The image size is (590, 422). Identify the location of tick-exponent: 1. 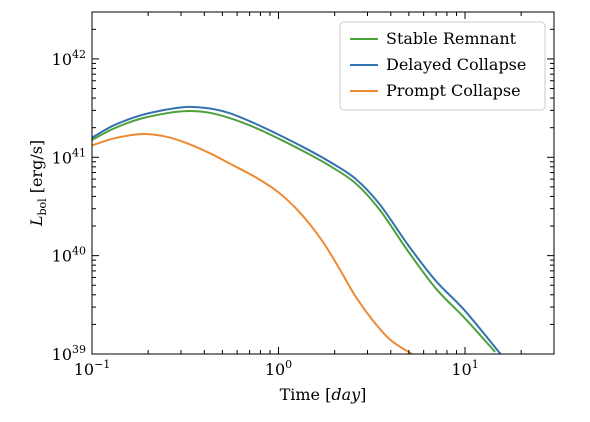
(475, 364).